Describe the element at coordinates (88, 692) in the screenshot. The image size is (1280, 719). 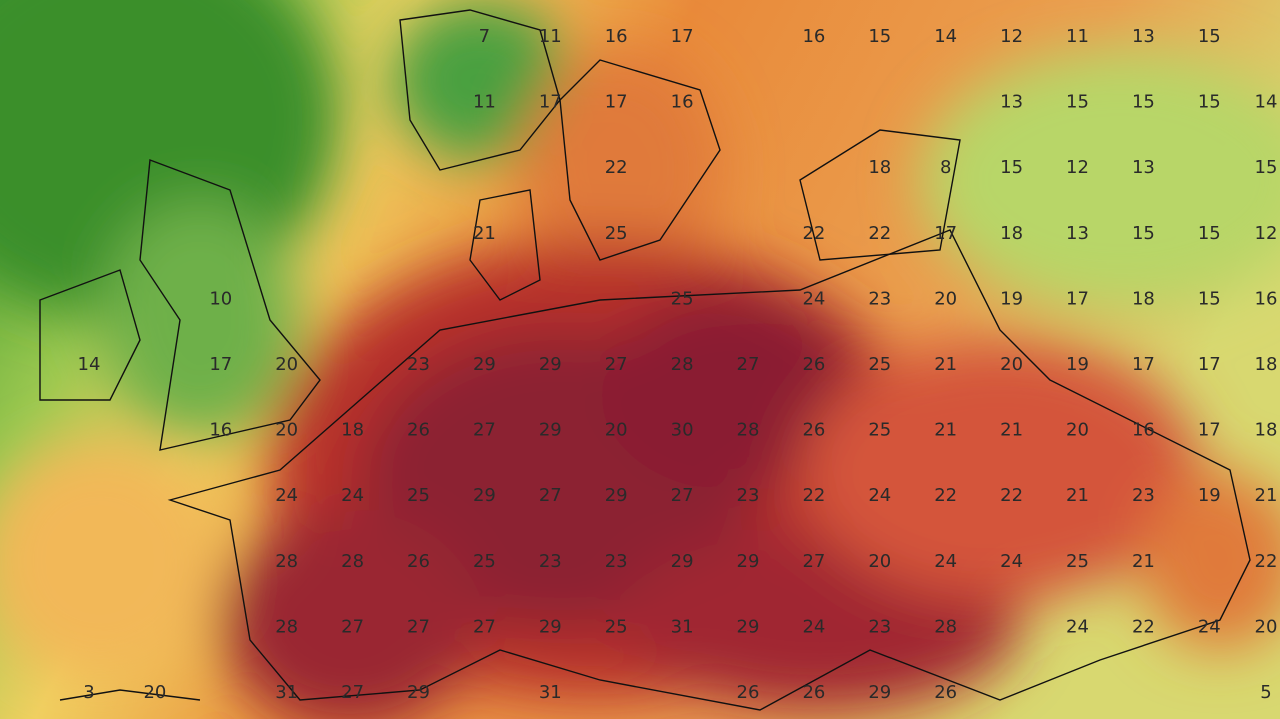
I see `temperature-label: 3` at that location.